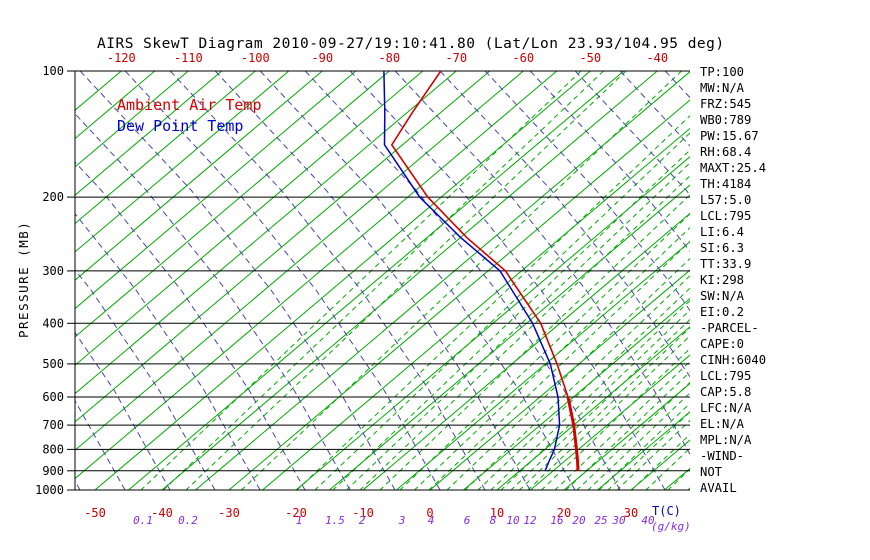 The image size is (870, 560). I want to click on top-temp-tick-label: -50, so click(590, 58).